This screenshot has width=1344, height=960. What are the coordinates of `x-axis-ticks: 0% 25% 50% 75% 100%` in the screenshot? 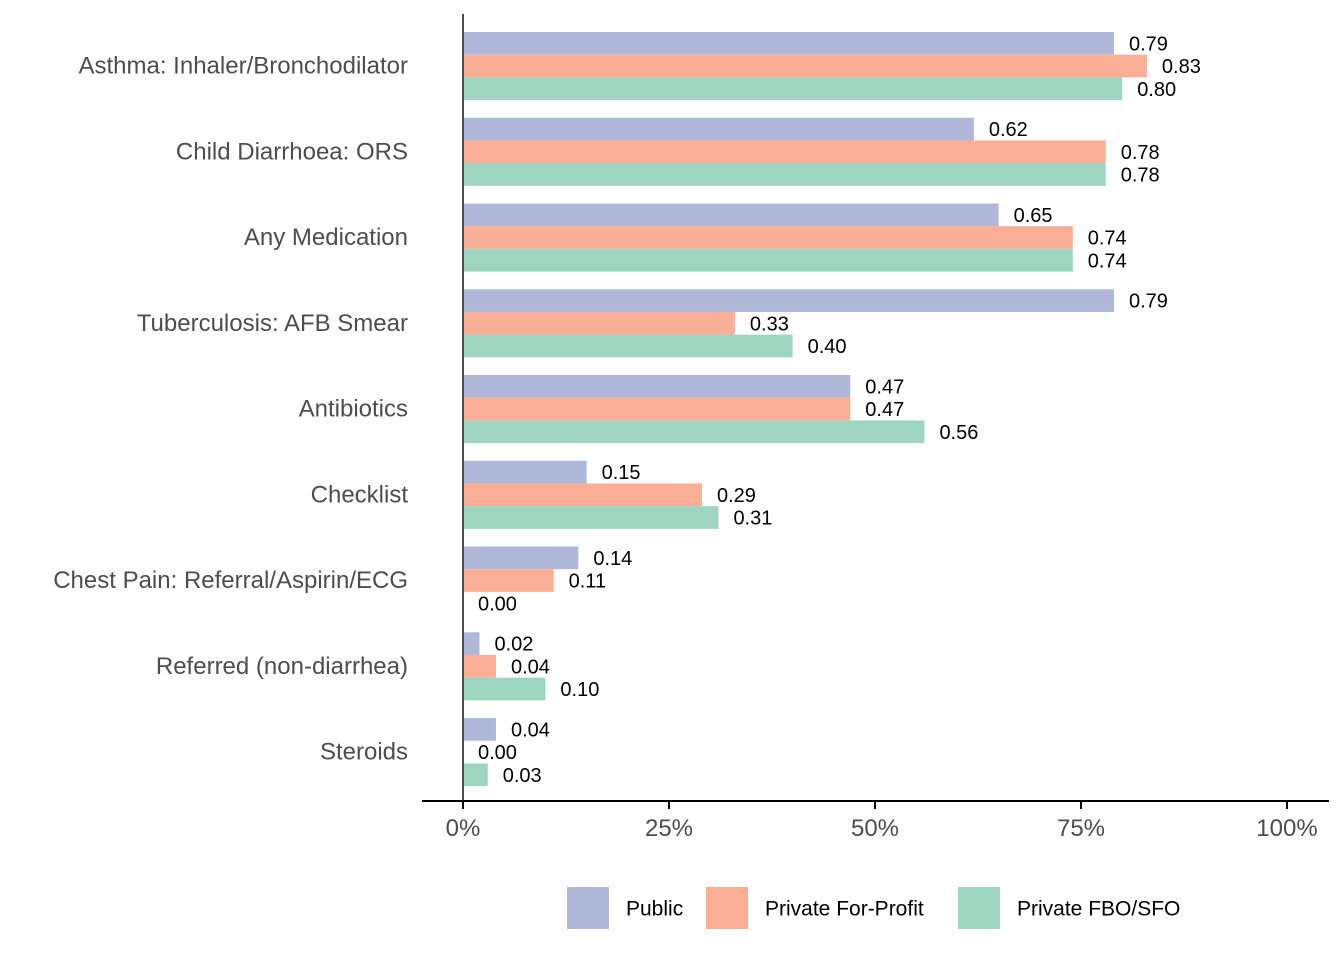 It's located at (882, 821).